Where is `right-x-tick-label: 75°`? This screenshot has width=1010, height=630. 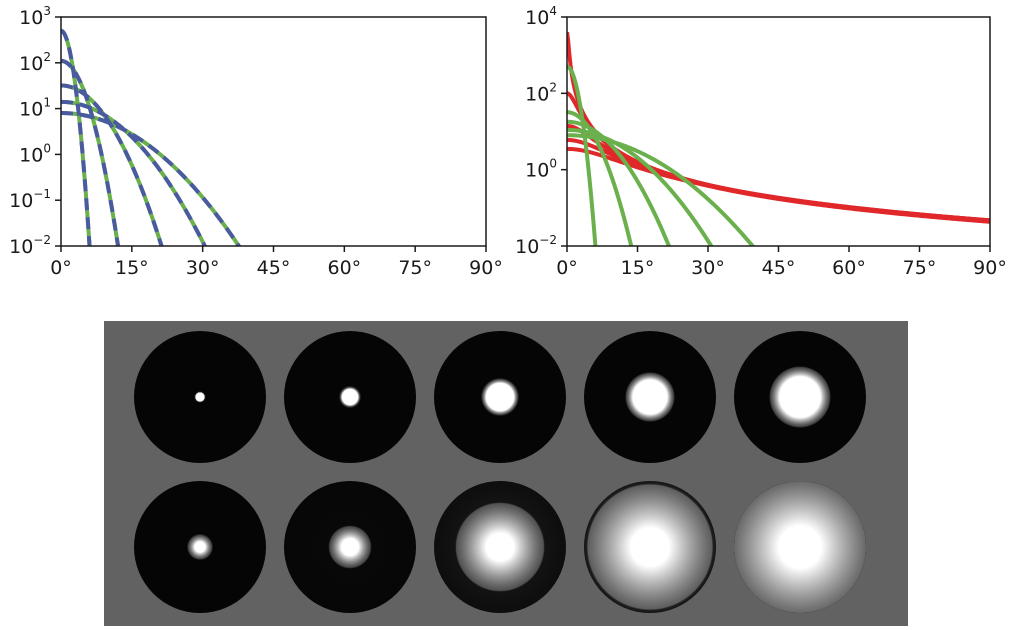 right-x-tick-label: 75° is located at coordinates (920, 268).